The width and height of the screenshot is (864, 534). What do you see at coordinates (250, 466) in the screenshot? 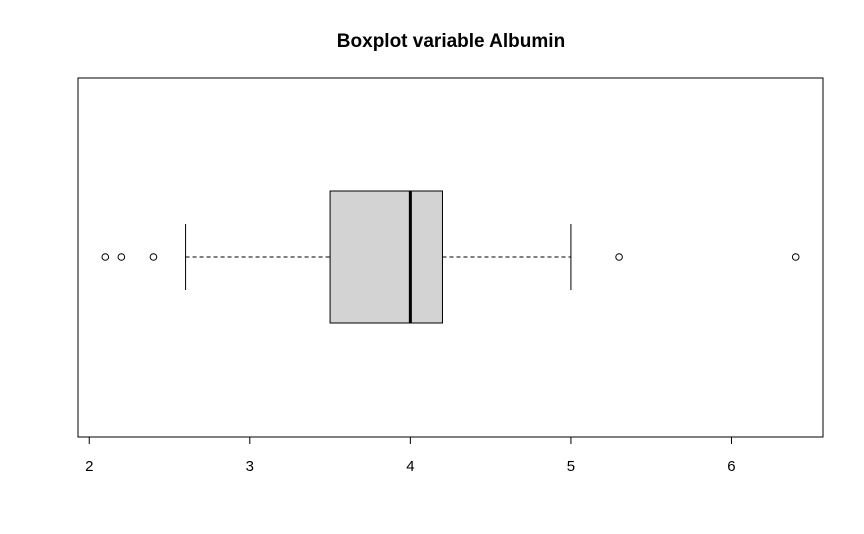
I see `x-tick-label: 3` at bounding box center [250, 466].